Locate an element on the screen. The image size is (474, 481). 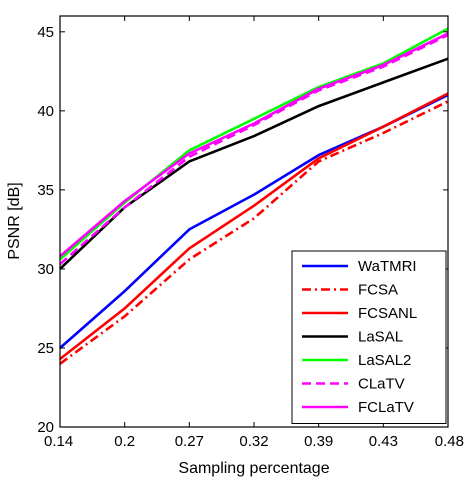
x-axis-label: Sampling percentage is located at coordinates (253, 468).